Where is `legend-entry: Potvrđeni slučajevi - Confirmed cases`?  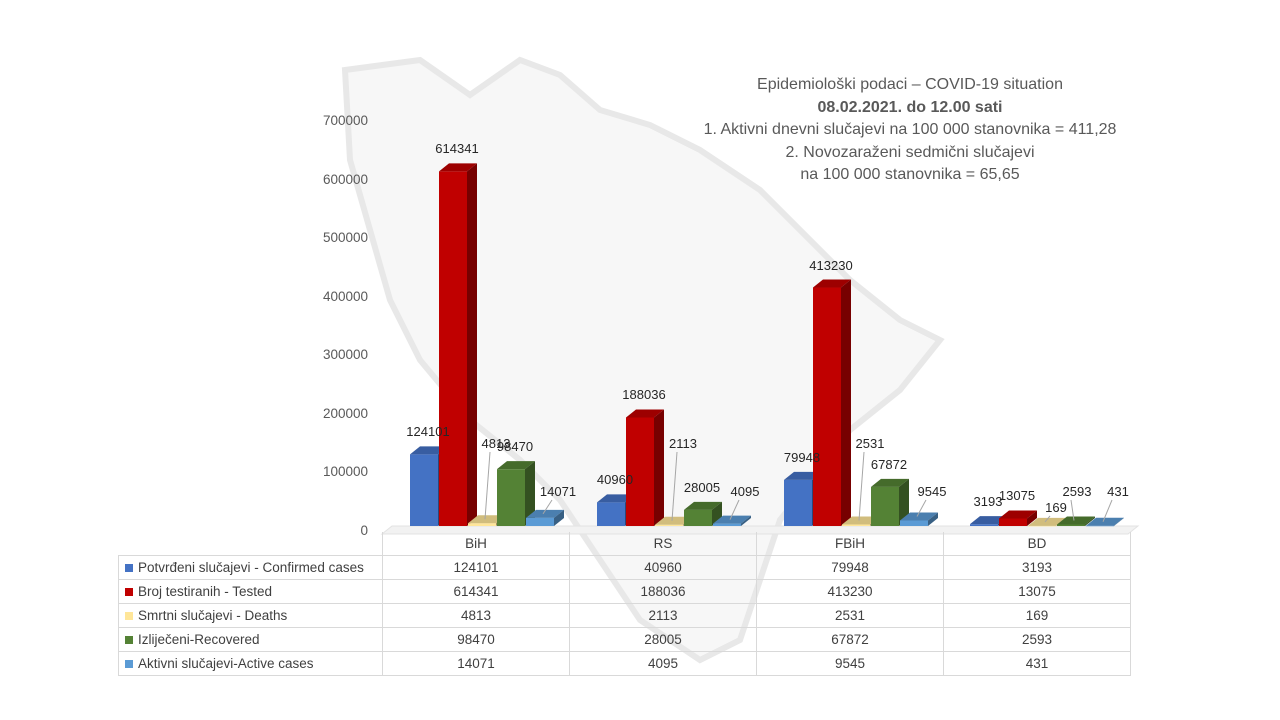
legend-entry: Potvrđeni slučajevi - Confirmed cases is located at coordinates (250, 567).